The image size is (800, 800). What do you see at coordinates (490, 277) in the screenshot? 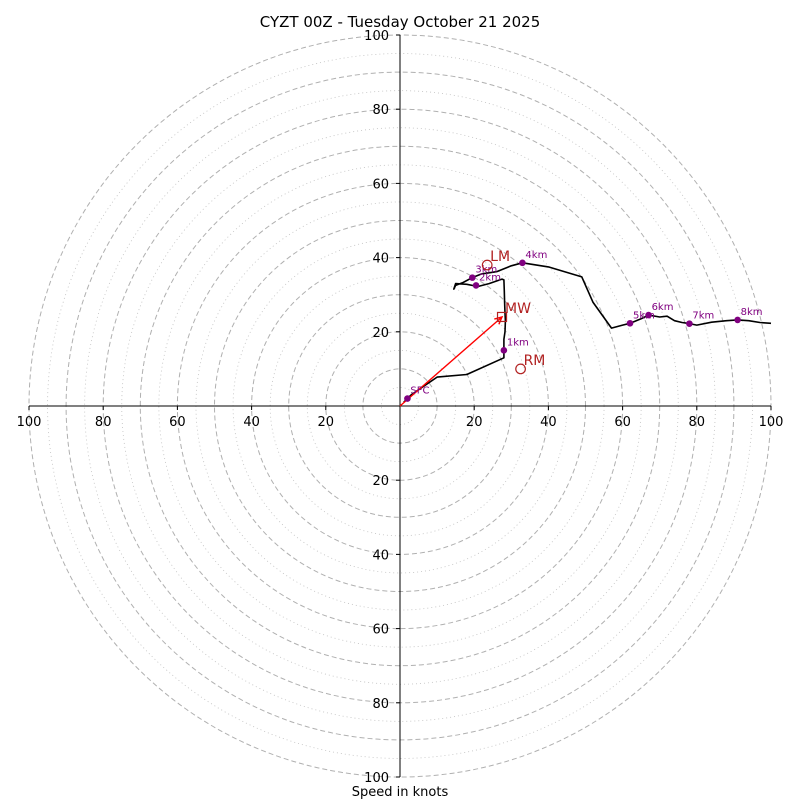
I see `height-label-2km: 2km` at bounding box center [490, 277].